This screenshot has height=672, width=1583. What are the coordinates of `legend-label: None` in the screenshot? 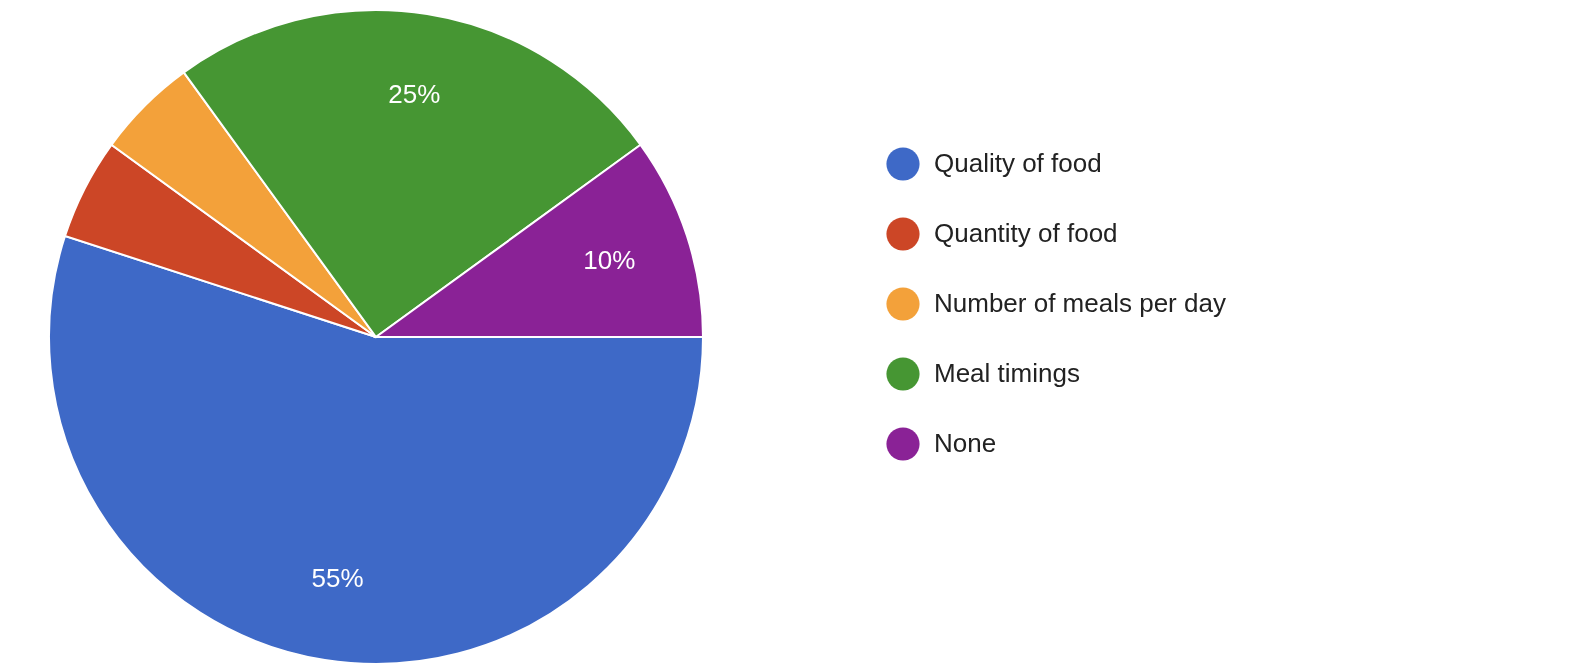 It's located at (965, 443).